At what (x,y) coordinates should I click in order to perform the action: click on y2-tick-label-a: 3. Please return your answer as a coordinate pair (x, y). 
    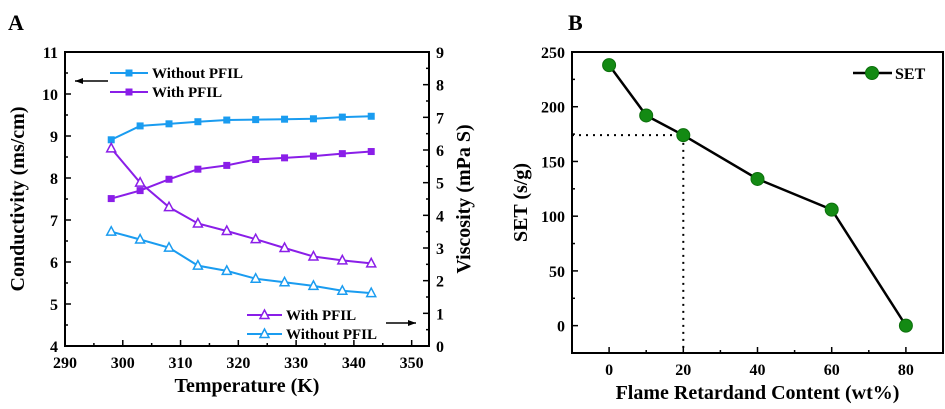
    Looking at the image, I should click on (440, 249).